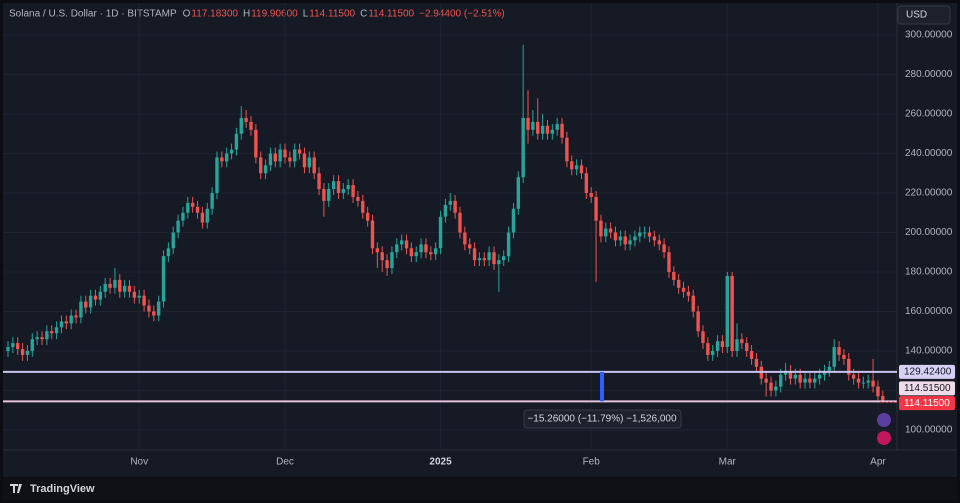 Image resolution: width=960 pixels, height=503 pixels. I want to click on currency-button, so click(924, 15).